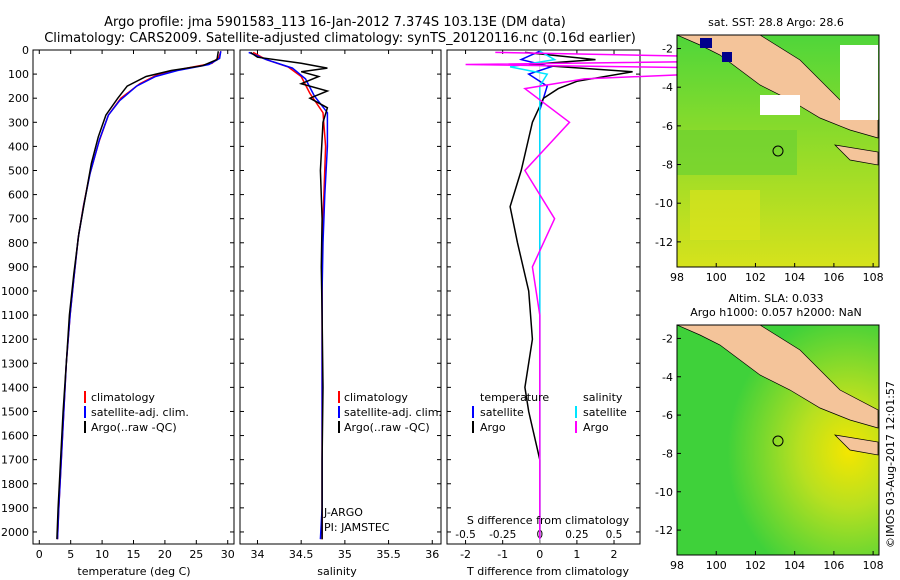 This screenshot has width=900, height=580. What do you see at coordinates (343, 512) in the screenshot?
I see `float-program-label: J-ARGO` at bounding box center [343, 512].